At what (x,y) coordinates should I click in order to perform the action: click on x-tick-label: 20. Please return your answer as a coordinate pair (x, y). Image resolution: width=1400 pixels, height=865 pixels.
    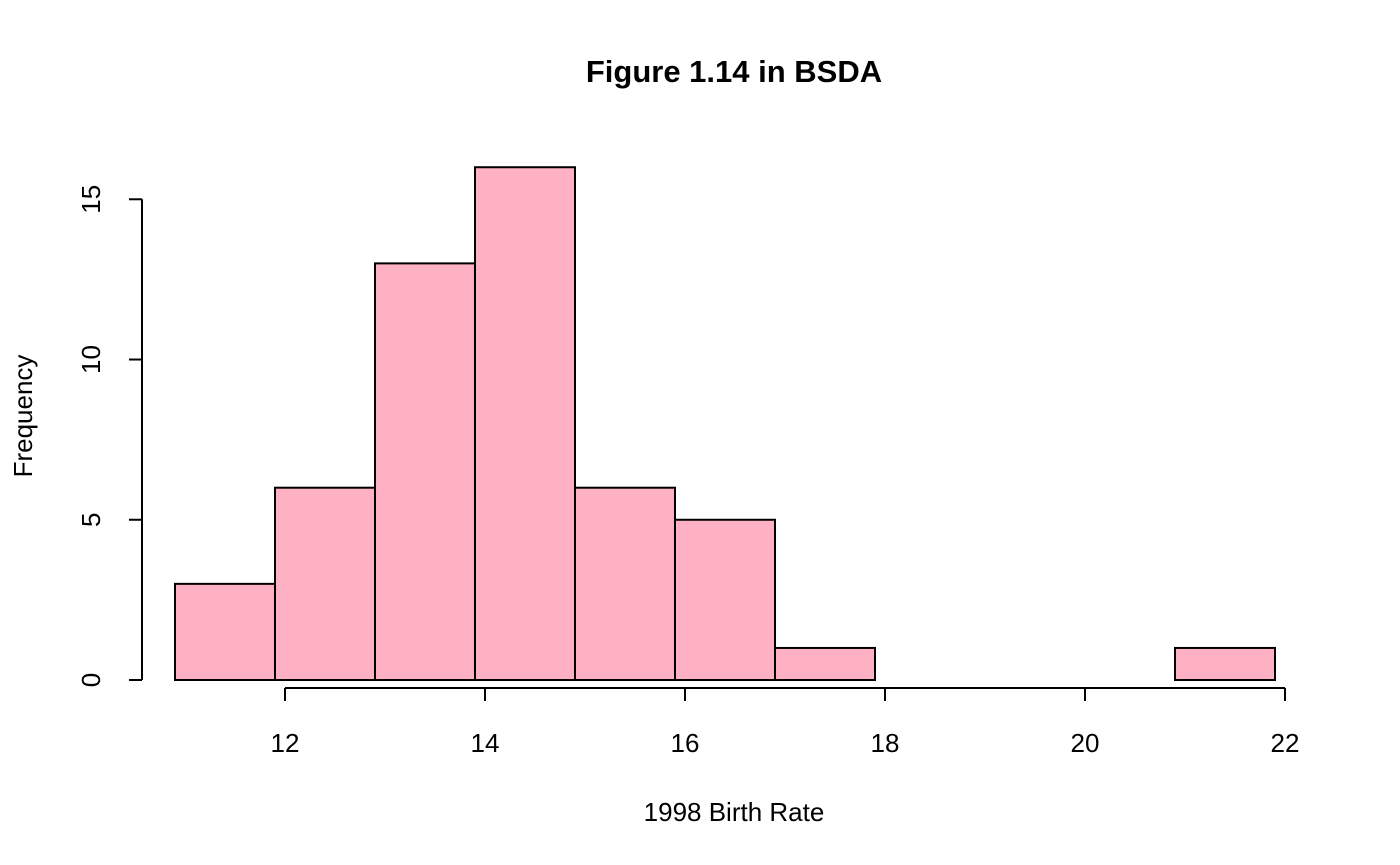
    Looking at the image, I should click on (1085, 743).